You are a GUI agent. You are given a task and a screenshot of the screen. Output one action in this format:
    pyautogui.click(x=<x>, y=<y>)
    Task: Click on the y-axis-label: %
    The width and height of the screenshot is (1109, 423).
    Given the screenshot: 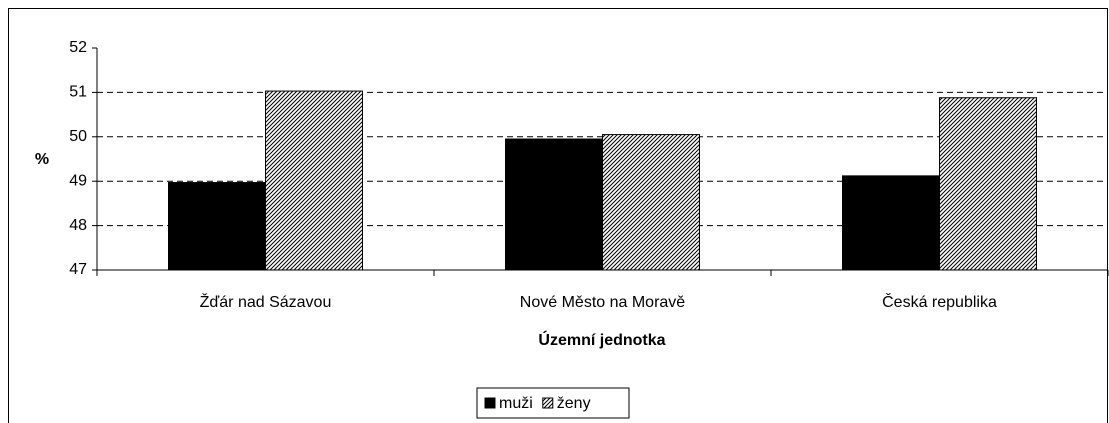 What is the action you would take?
    pyautogui.click(x=42, y=159)
    